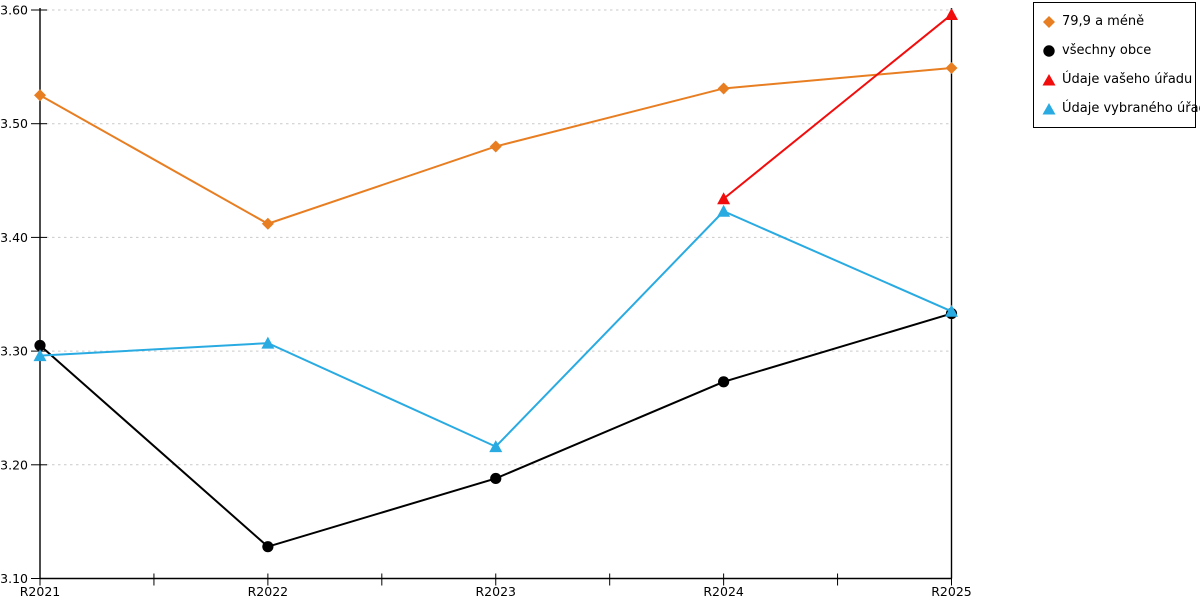  What do you see at coordinates (496, 591) in the screenshot?
I see `x-tick-label: R2023` at bounding box center [496, 591].